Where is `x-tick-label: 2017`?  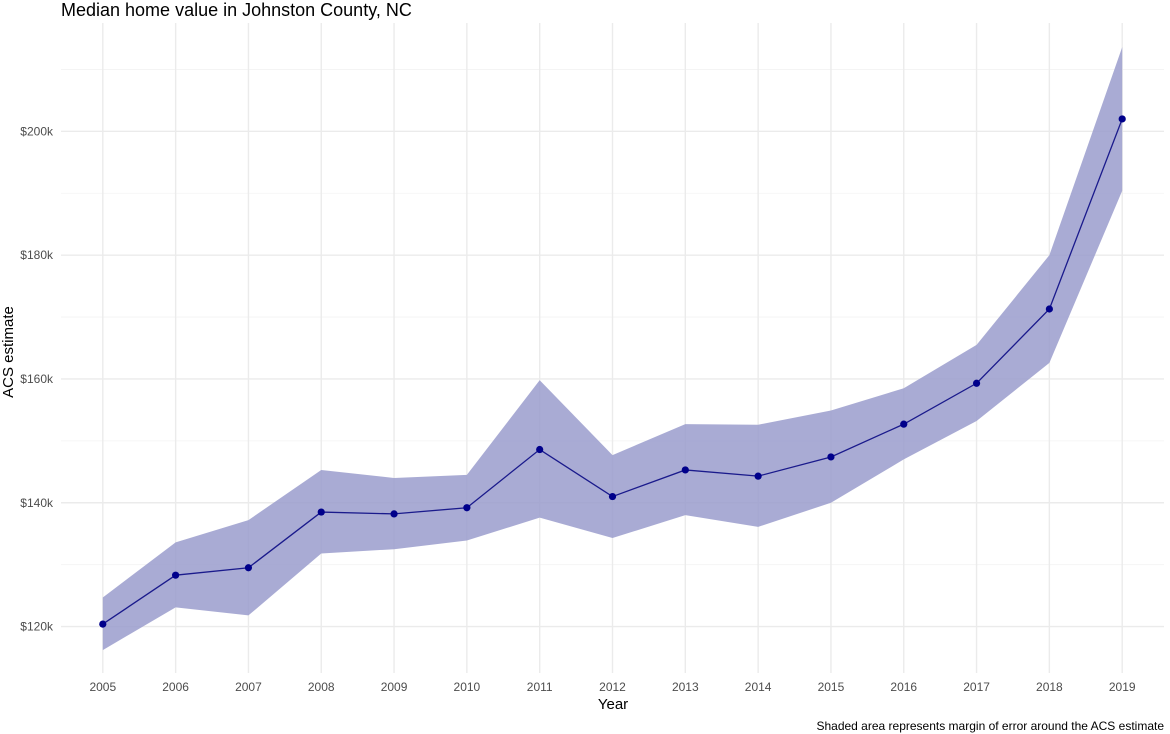 x-tick-label: 2017 is located at coordinates (976, 687).